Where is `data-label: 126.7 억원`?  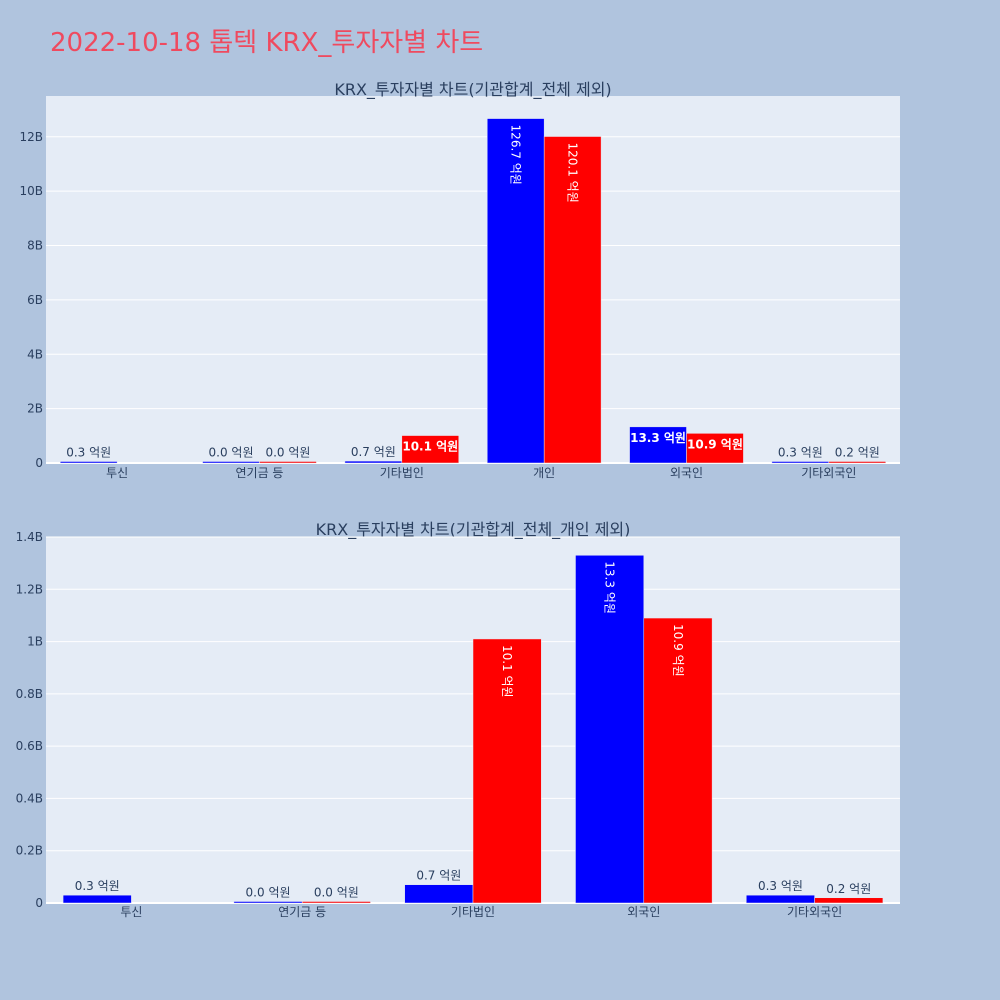 data-label: 126.7 억원 is located at coordinates (516, 155).